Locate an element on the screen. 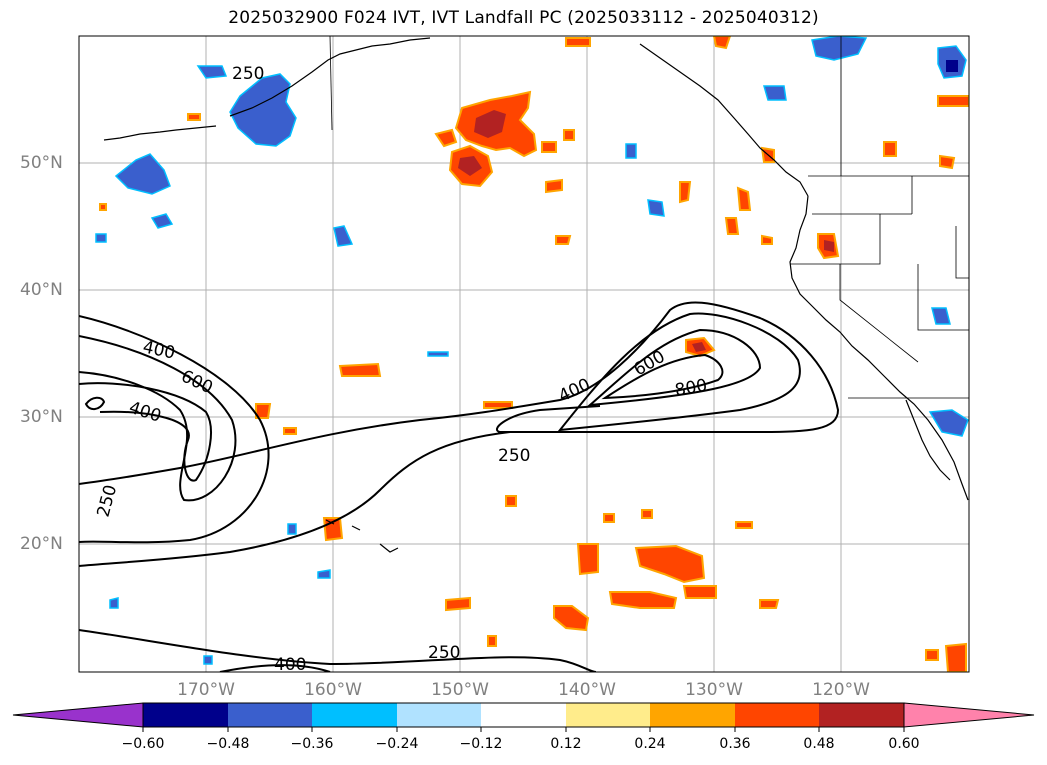  lon-label-120w: 120°W is located at coordinates (841, 690).